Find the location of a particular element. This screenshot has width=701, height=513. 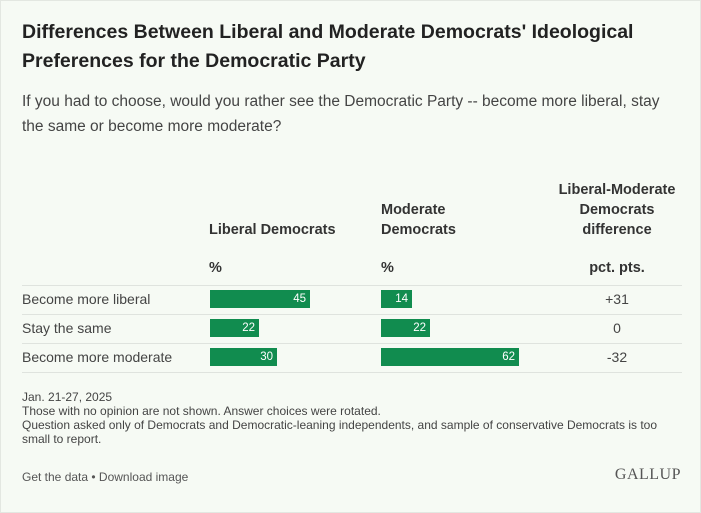

row-label: Stay the same is located at coordinates (67, 328).